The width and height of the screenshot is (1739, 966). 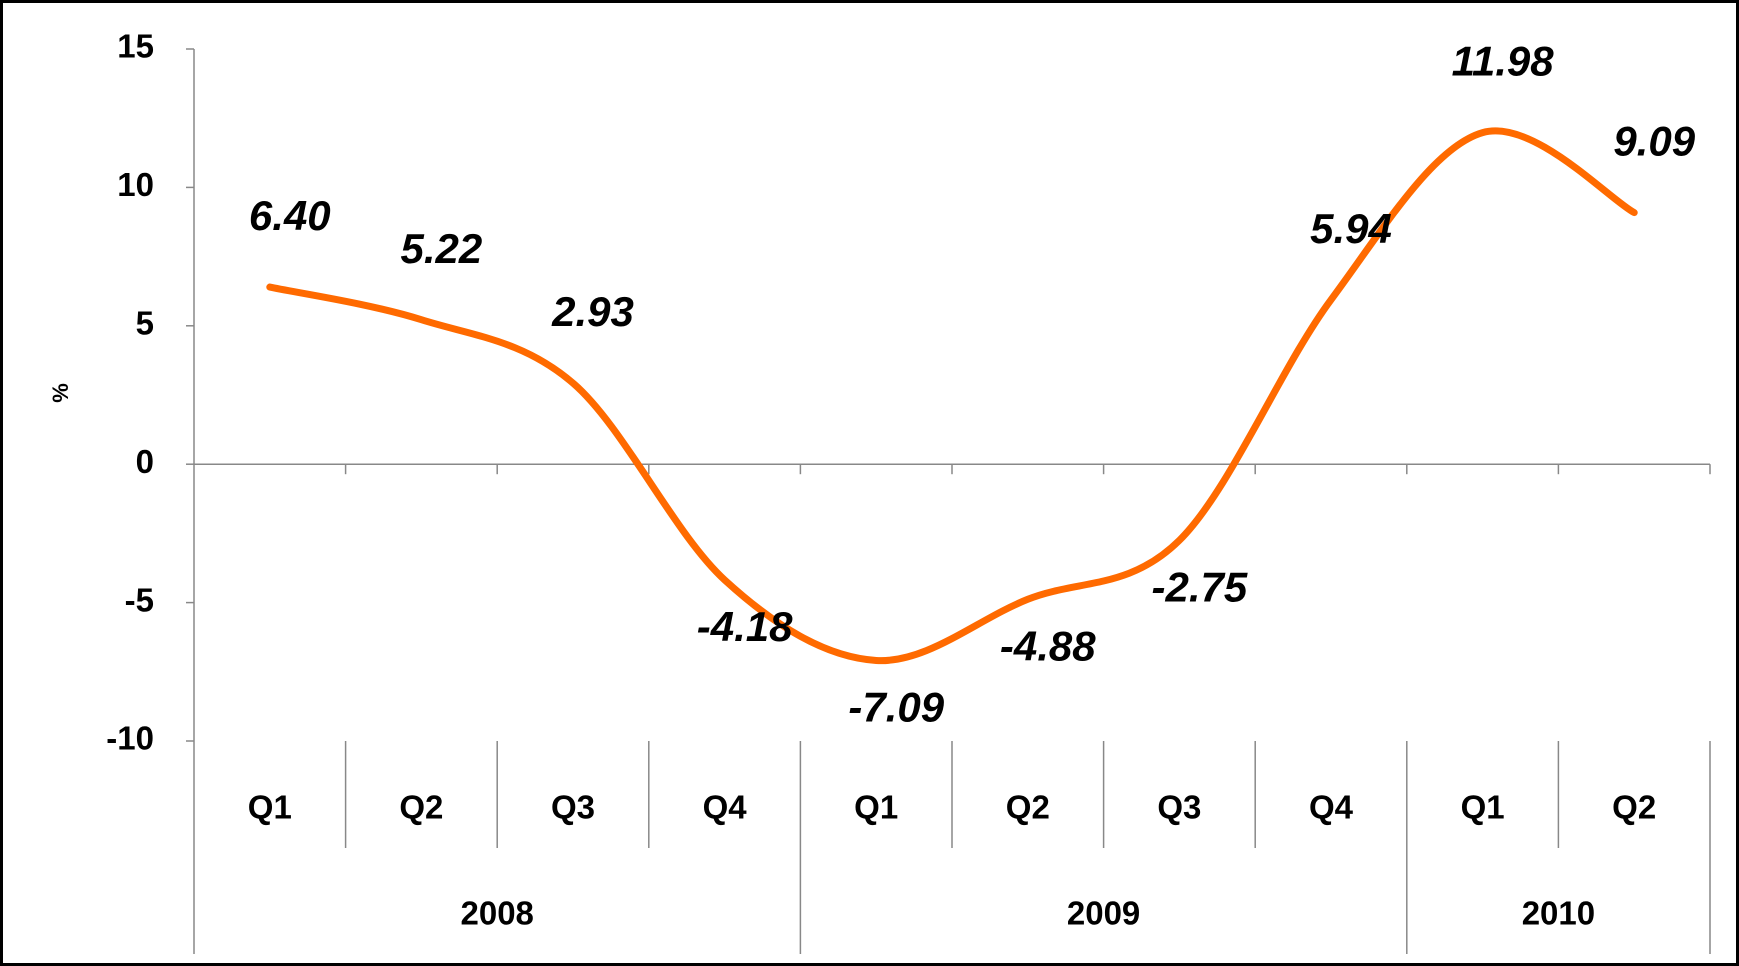 What do you see at coordinates (592, 311) in the screenshot?
I see `data-label: 2.93` at bounding box center [592, 311].